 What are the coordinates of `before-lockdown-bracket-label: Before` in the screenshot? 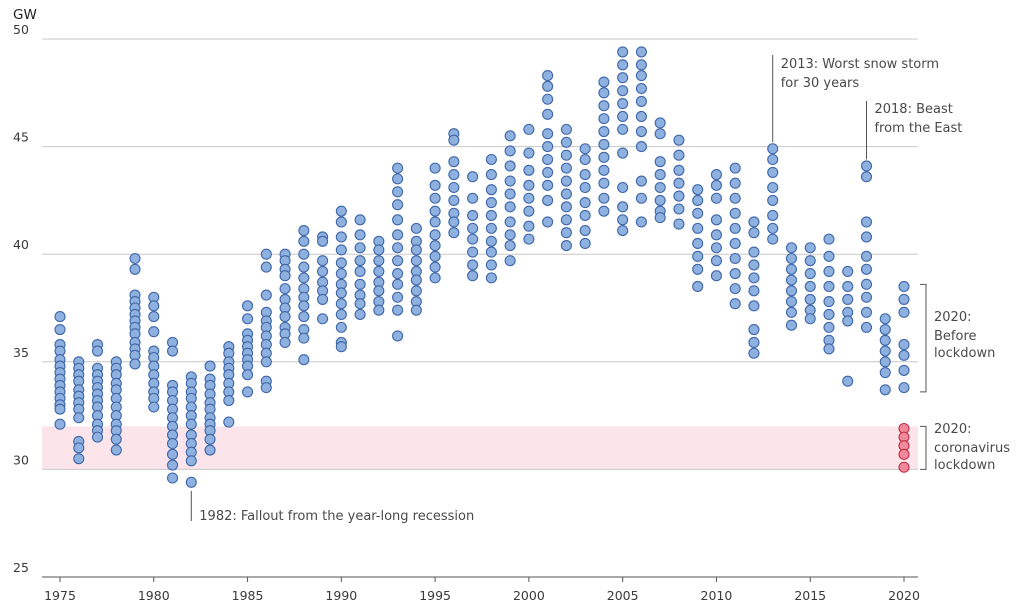 It's located at (955, 336).